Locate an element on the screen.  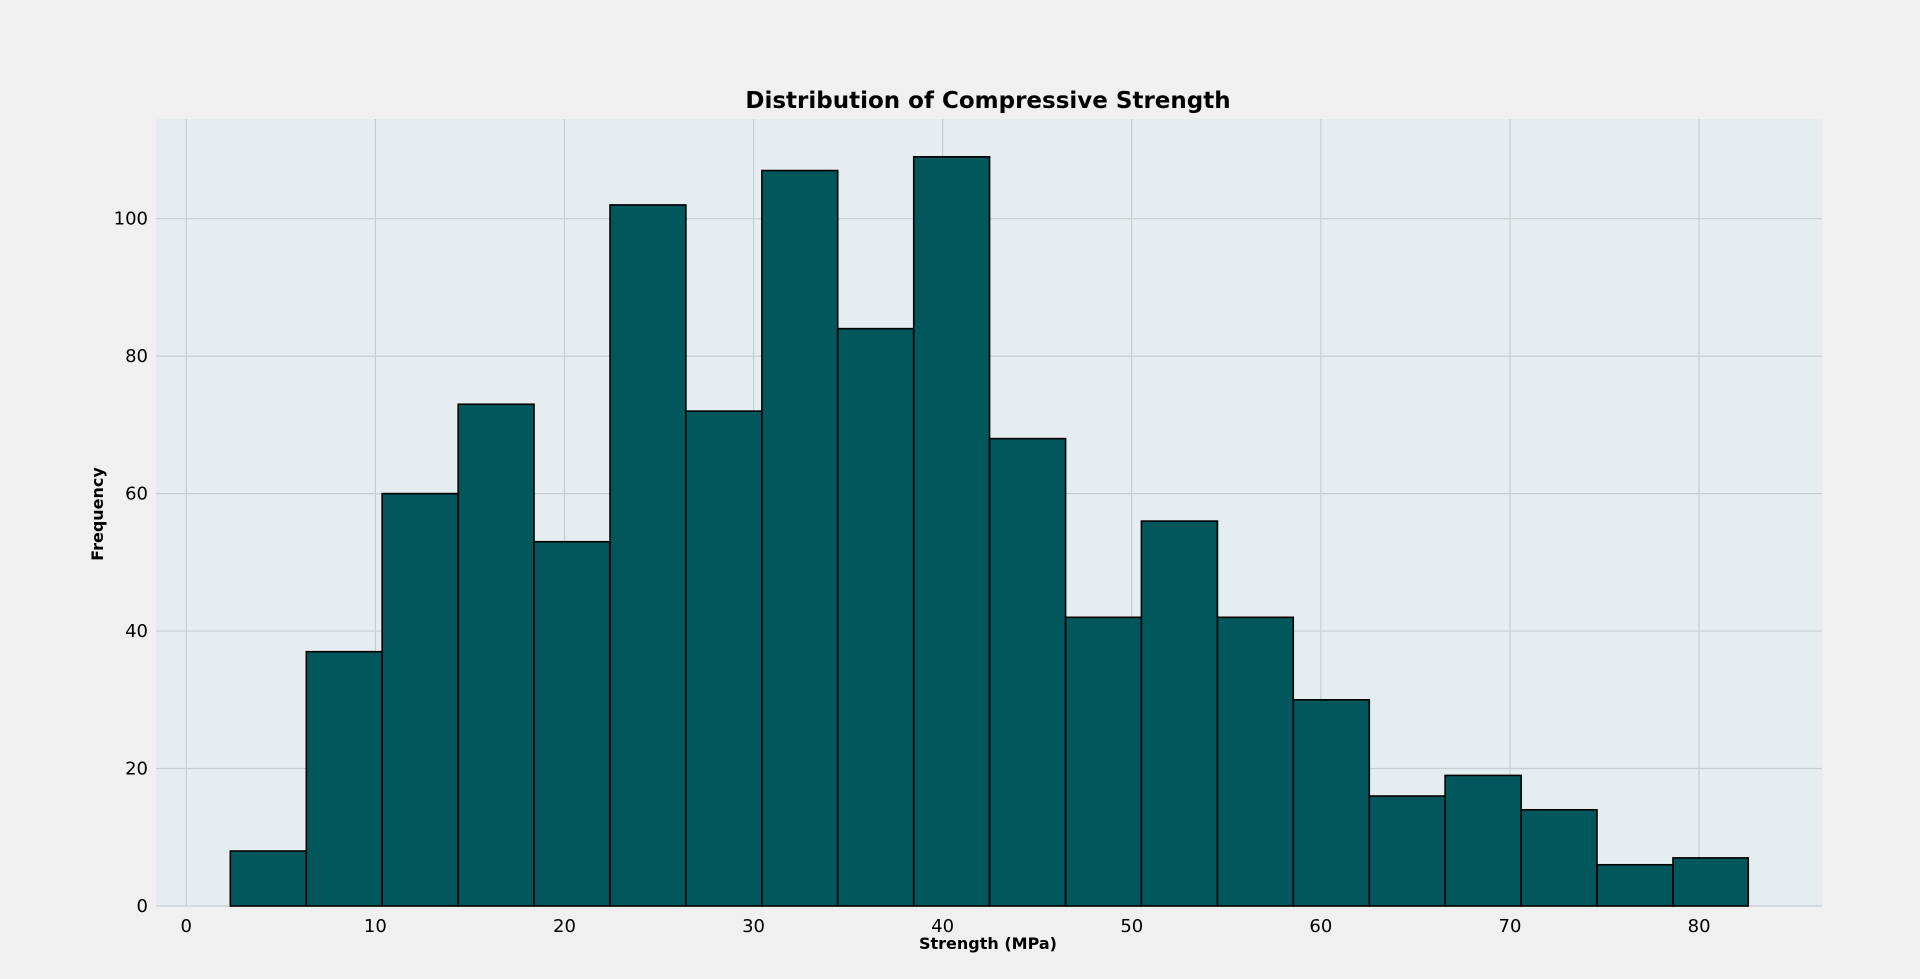
y-tick-label: 0 is located at coordinates (142, 906).